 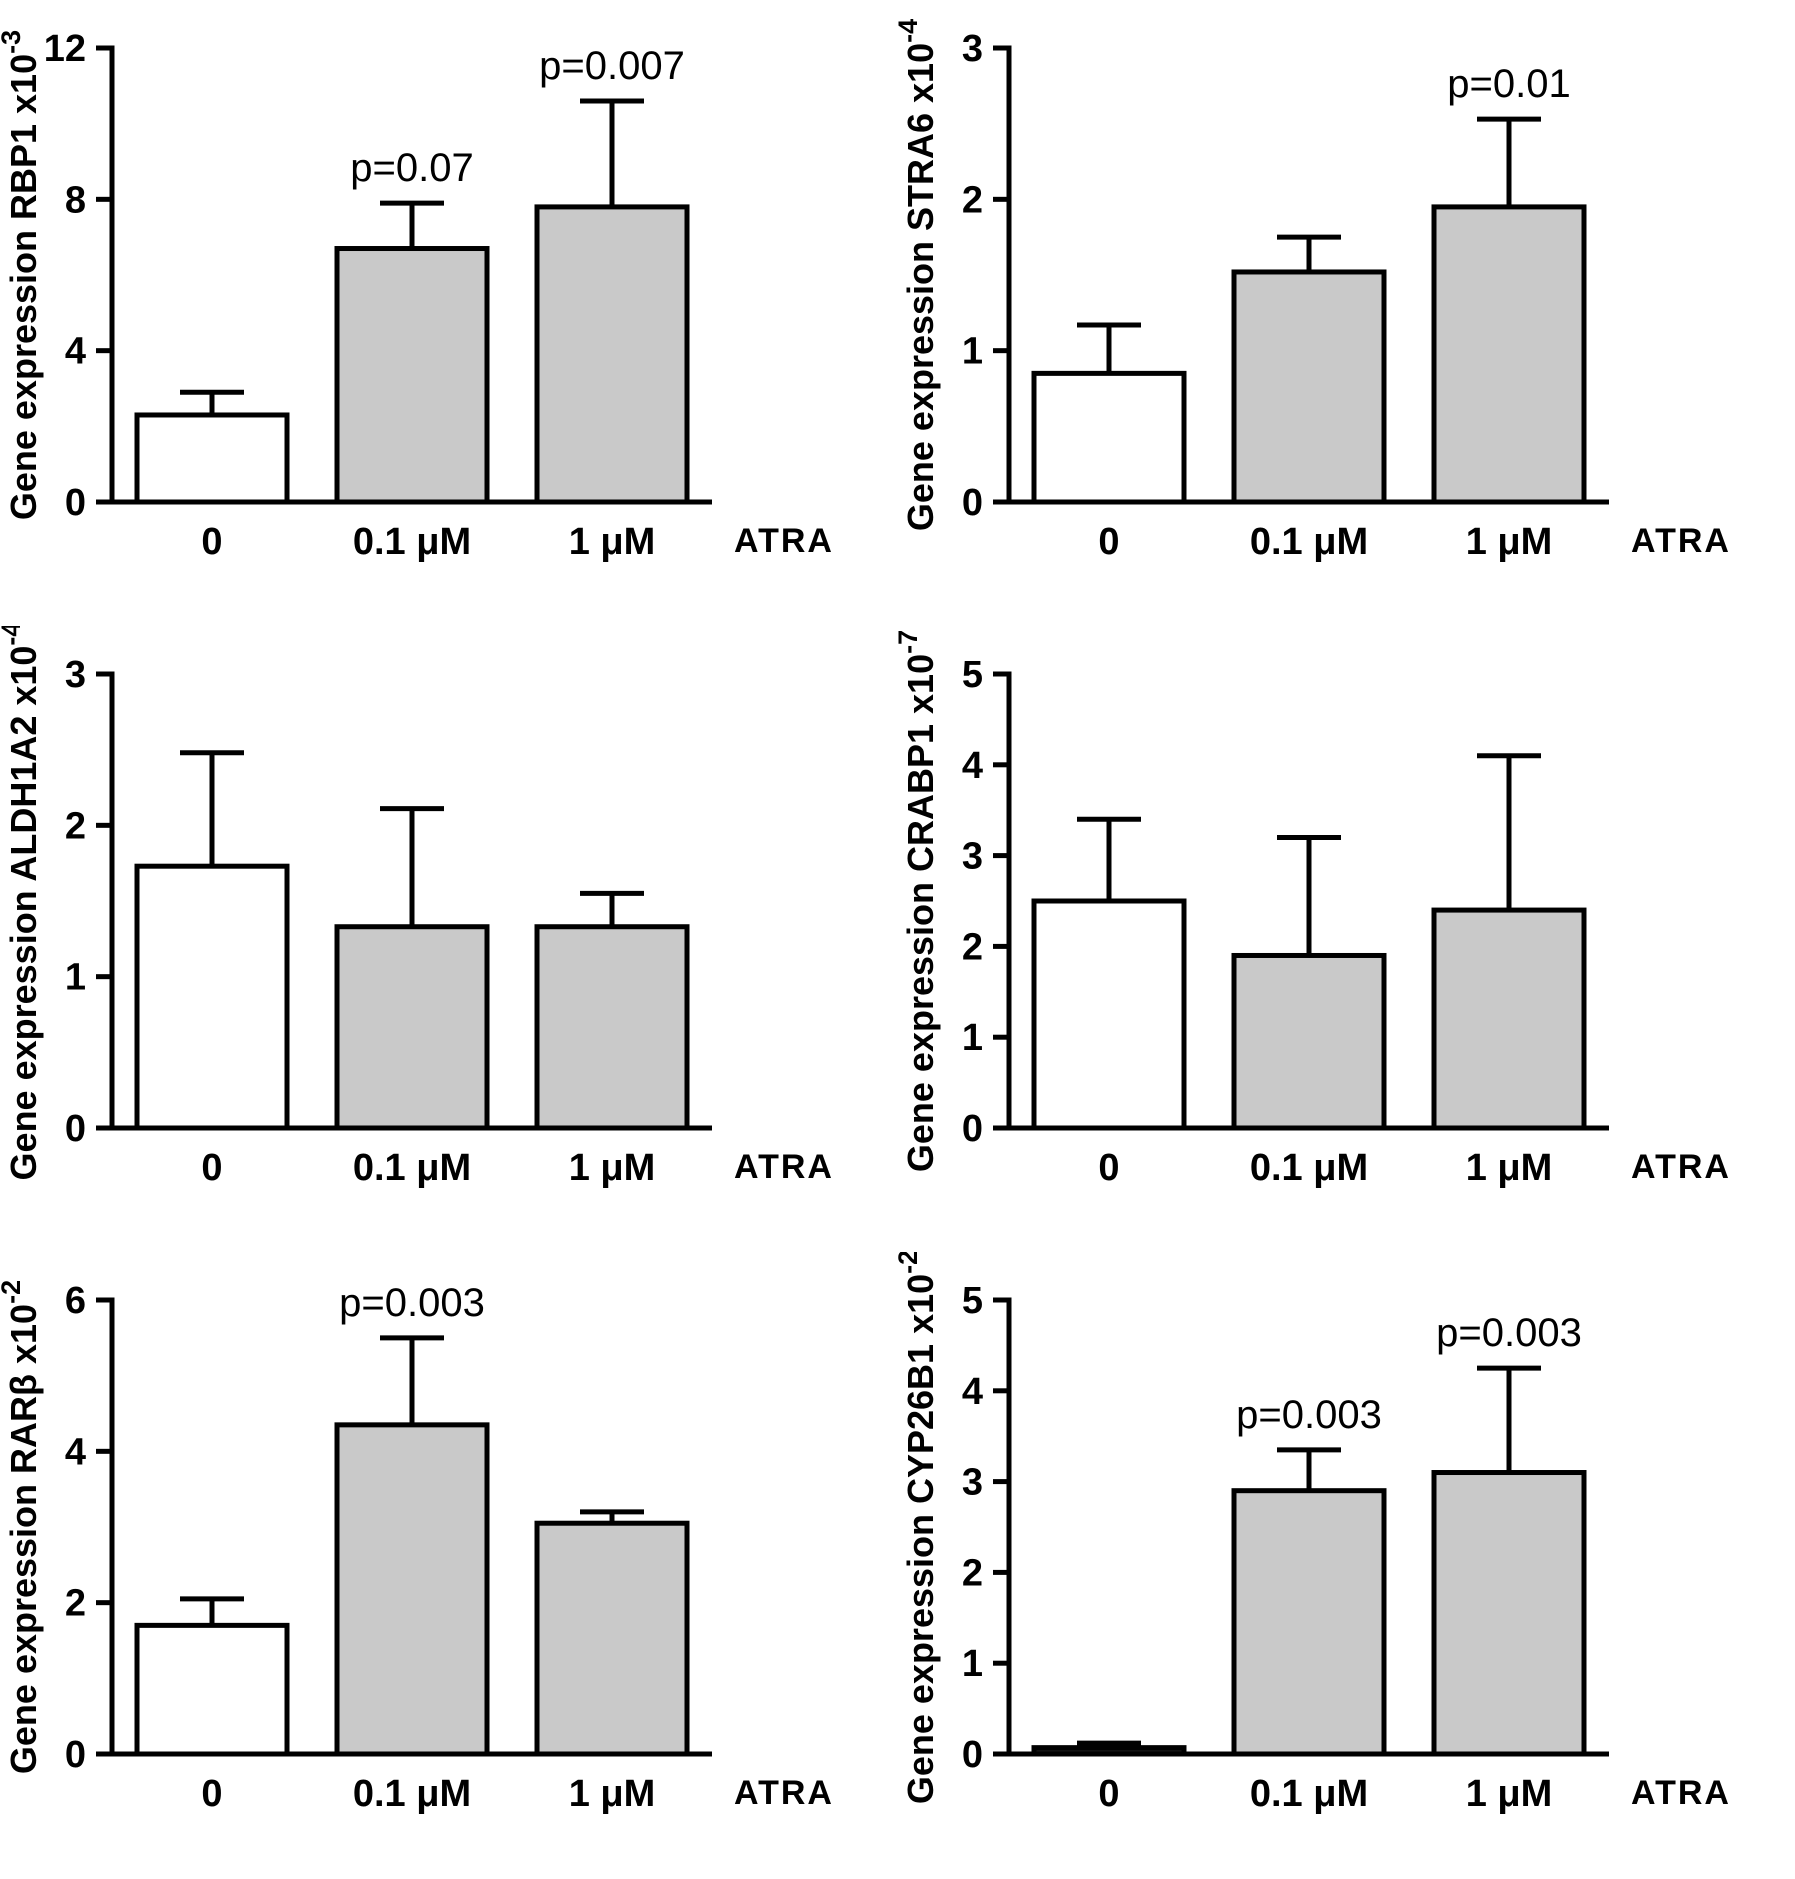 What do you see at coordinates (919, 275) in the screenshot?
I see `y-axis-label: Gene expression STRA6 x10-4` at bounding box center [919, 275].